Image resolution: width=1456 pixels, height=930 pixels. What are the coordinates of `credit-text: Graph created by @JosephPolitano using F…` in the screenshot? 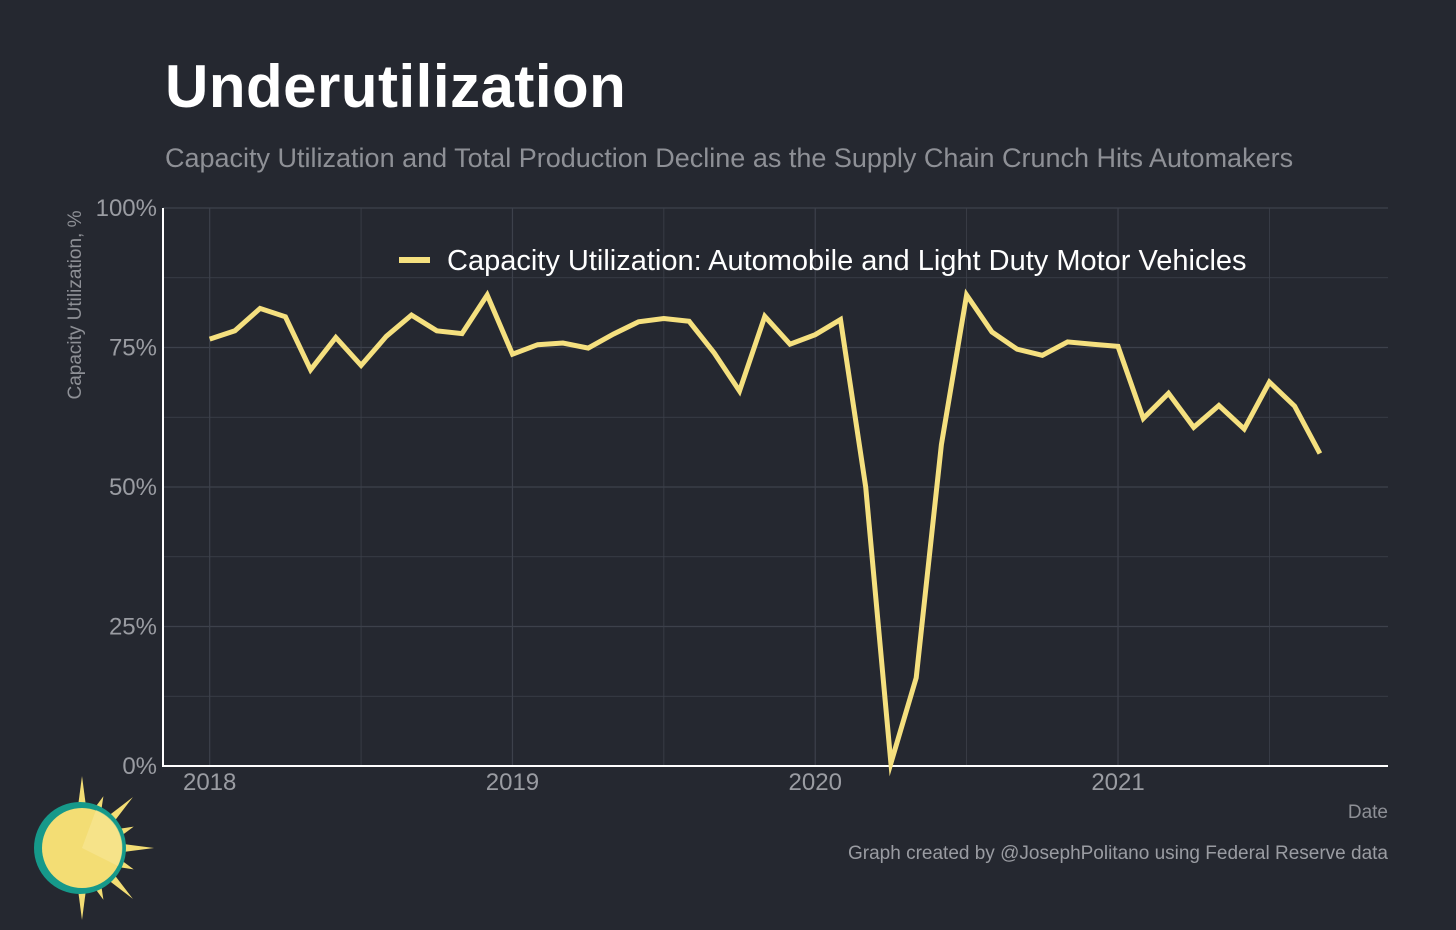 It's located at (1118, 853).